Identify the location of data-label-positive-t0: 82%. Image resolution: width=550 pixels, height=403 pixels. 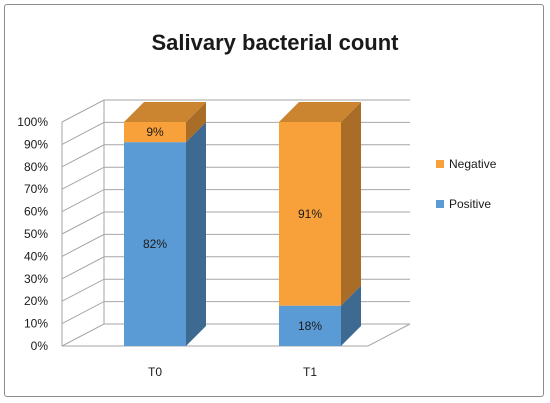
(155, 244).